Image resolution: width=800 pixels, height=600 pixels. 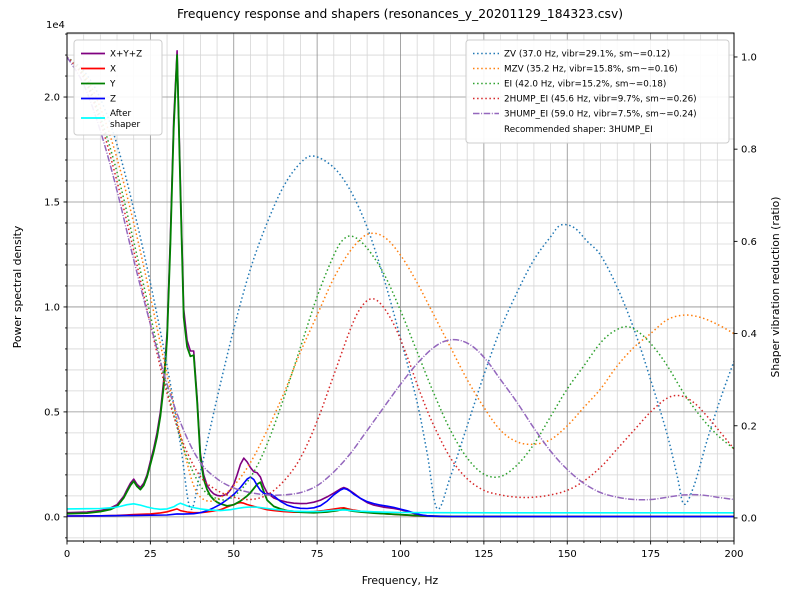 I want to click on legend-label: MZV (35.2 Hz, vibr=15.8%, sm~=0.16), so click(x=591, y=70).